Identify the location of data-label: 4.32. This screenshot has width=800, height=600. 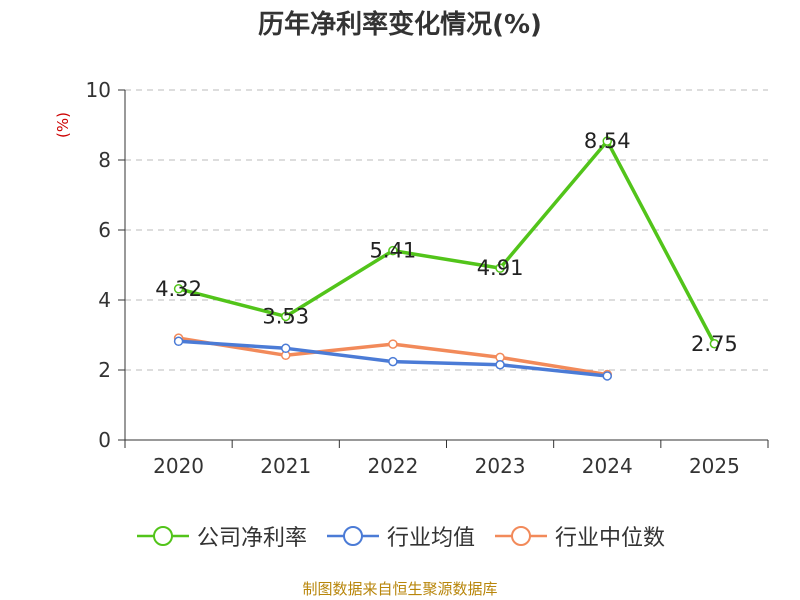
(178, 289).